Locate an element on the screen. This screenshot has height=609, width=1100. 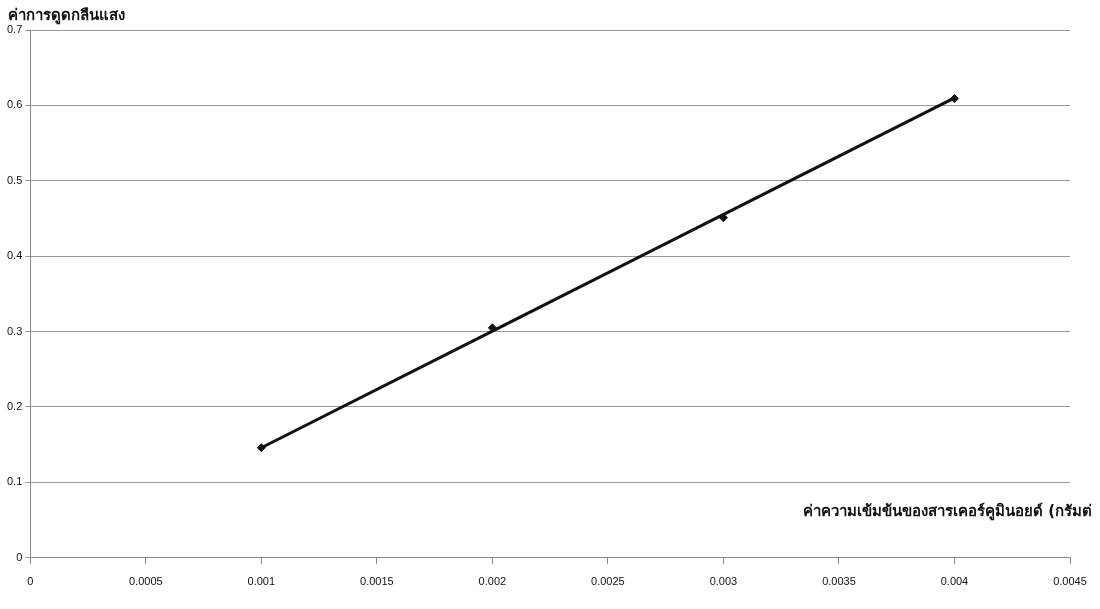
y-tick-label: 0.1 is located at coordinates (14, 481).